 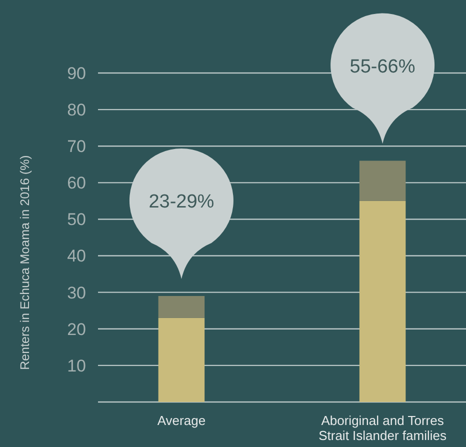 What do you see at coordinates (76, 292) in the screenshot?
I see `y-tick-label: 30` at bounding box center [76, 292].